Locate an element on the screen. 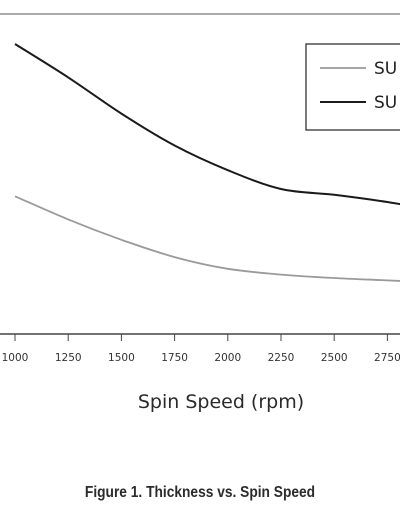  legend-box is located at coordinates (352, 87).